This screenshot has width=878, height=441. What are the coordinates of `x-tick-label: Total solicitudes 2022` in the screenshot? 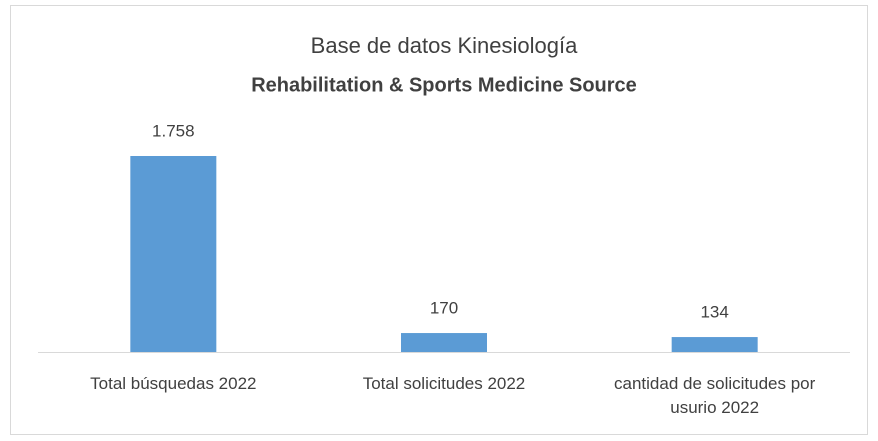 It's located at (444, 383).